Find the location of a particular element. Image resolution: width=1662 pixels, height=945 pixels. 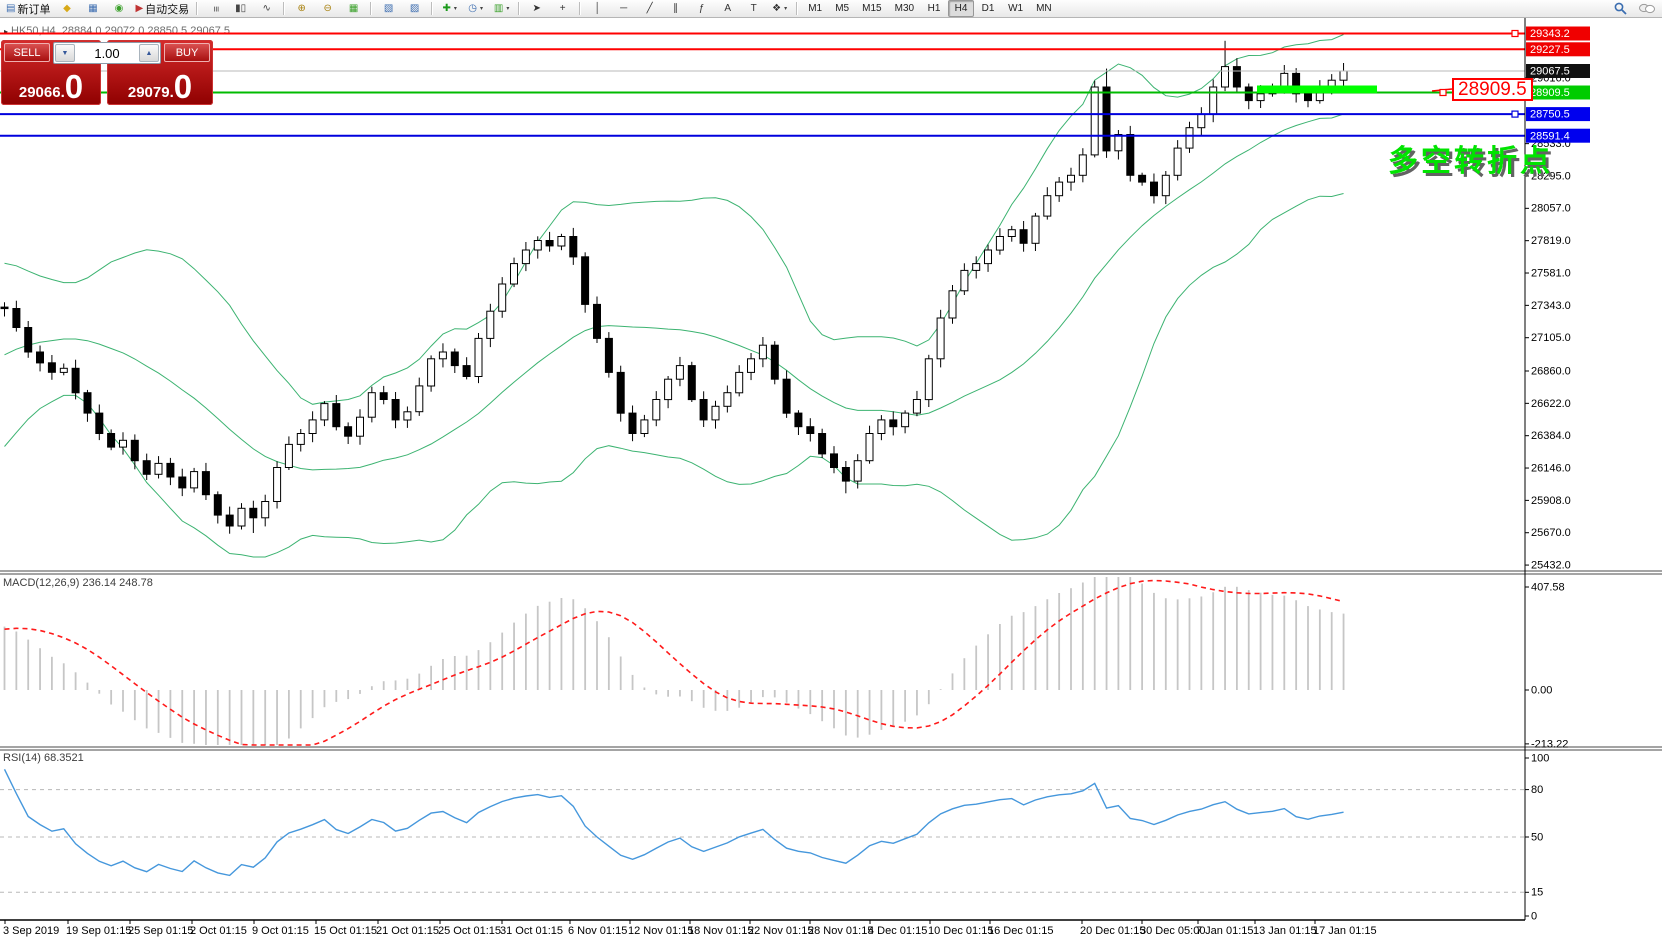

timeframe-m30: M30 is located at coordinates (904, 8).